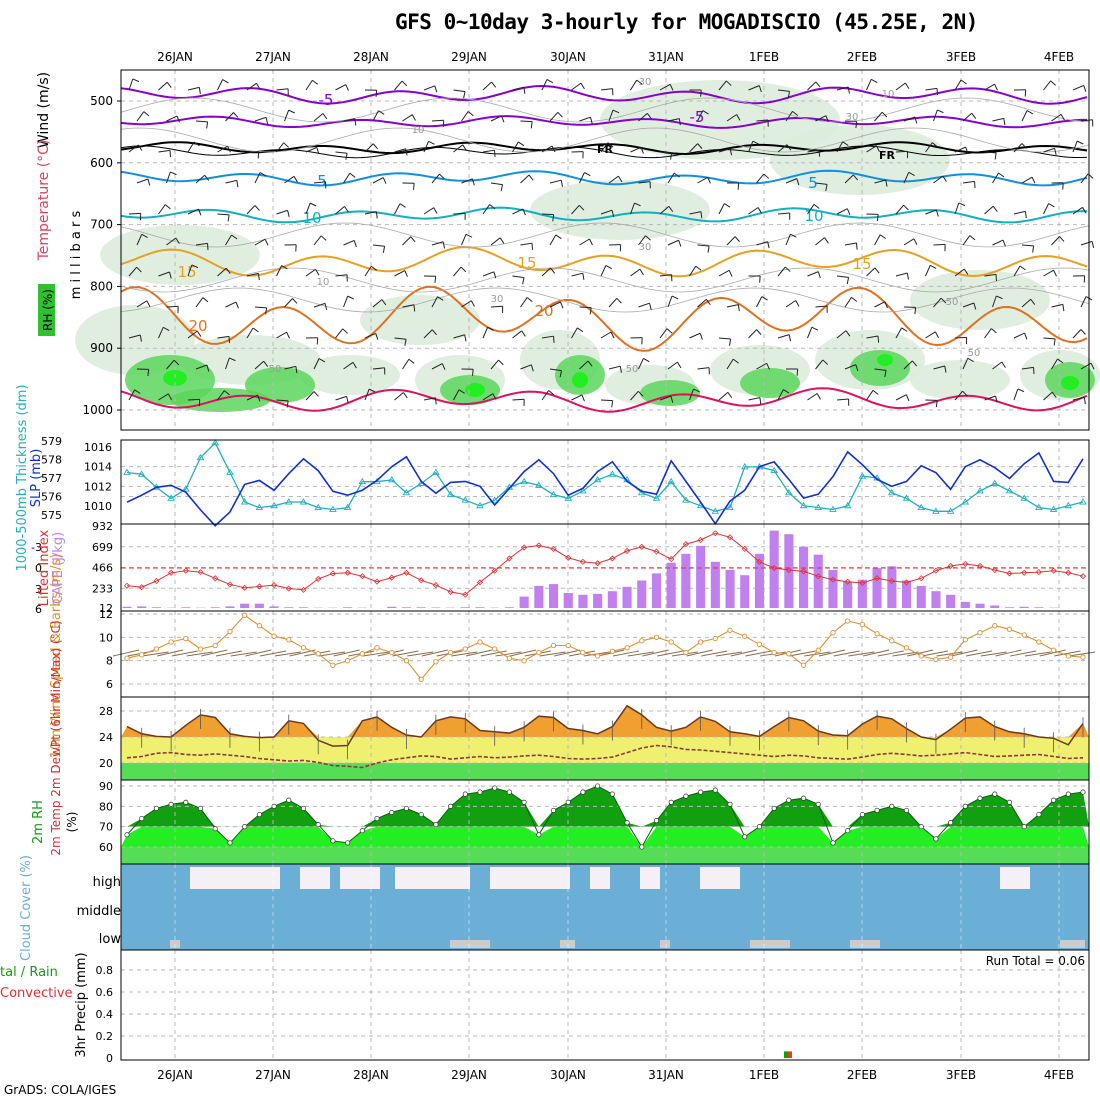  What do you see at coordinates (38, 822) in the screenshot?
I see `rh-axis-title: 2m RH` at bounding box center [38, 822].